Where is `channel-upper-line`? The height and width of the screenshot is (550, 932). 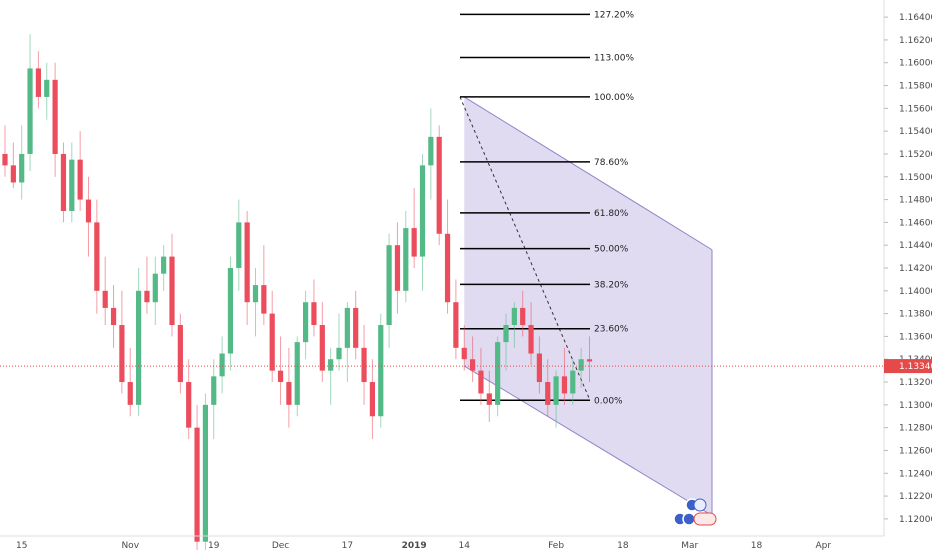 channel-upper-line is located at coordinates (588, 173).